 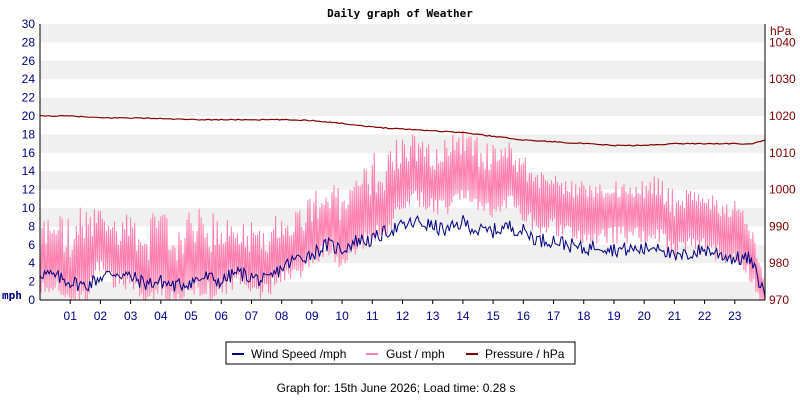 What do you see at coordinates (222, 316) in the screenshot?
I see `x-tick-label: 06` at bounding box center [222, 316].